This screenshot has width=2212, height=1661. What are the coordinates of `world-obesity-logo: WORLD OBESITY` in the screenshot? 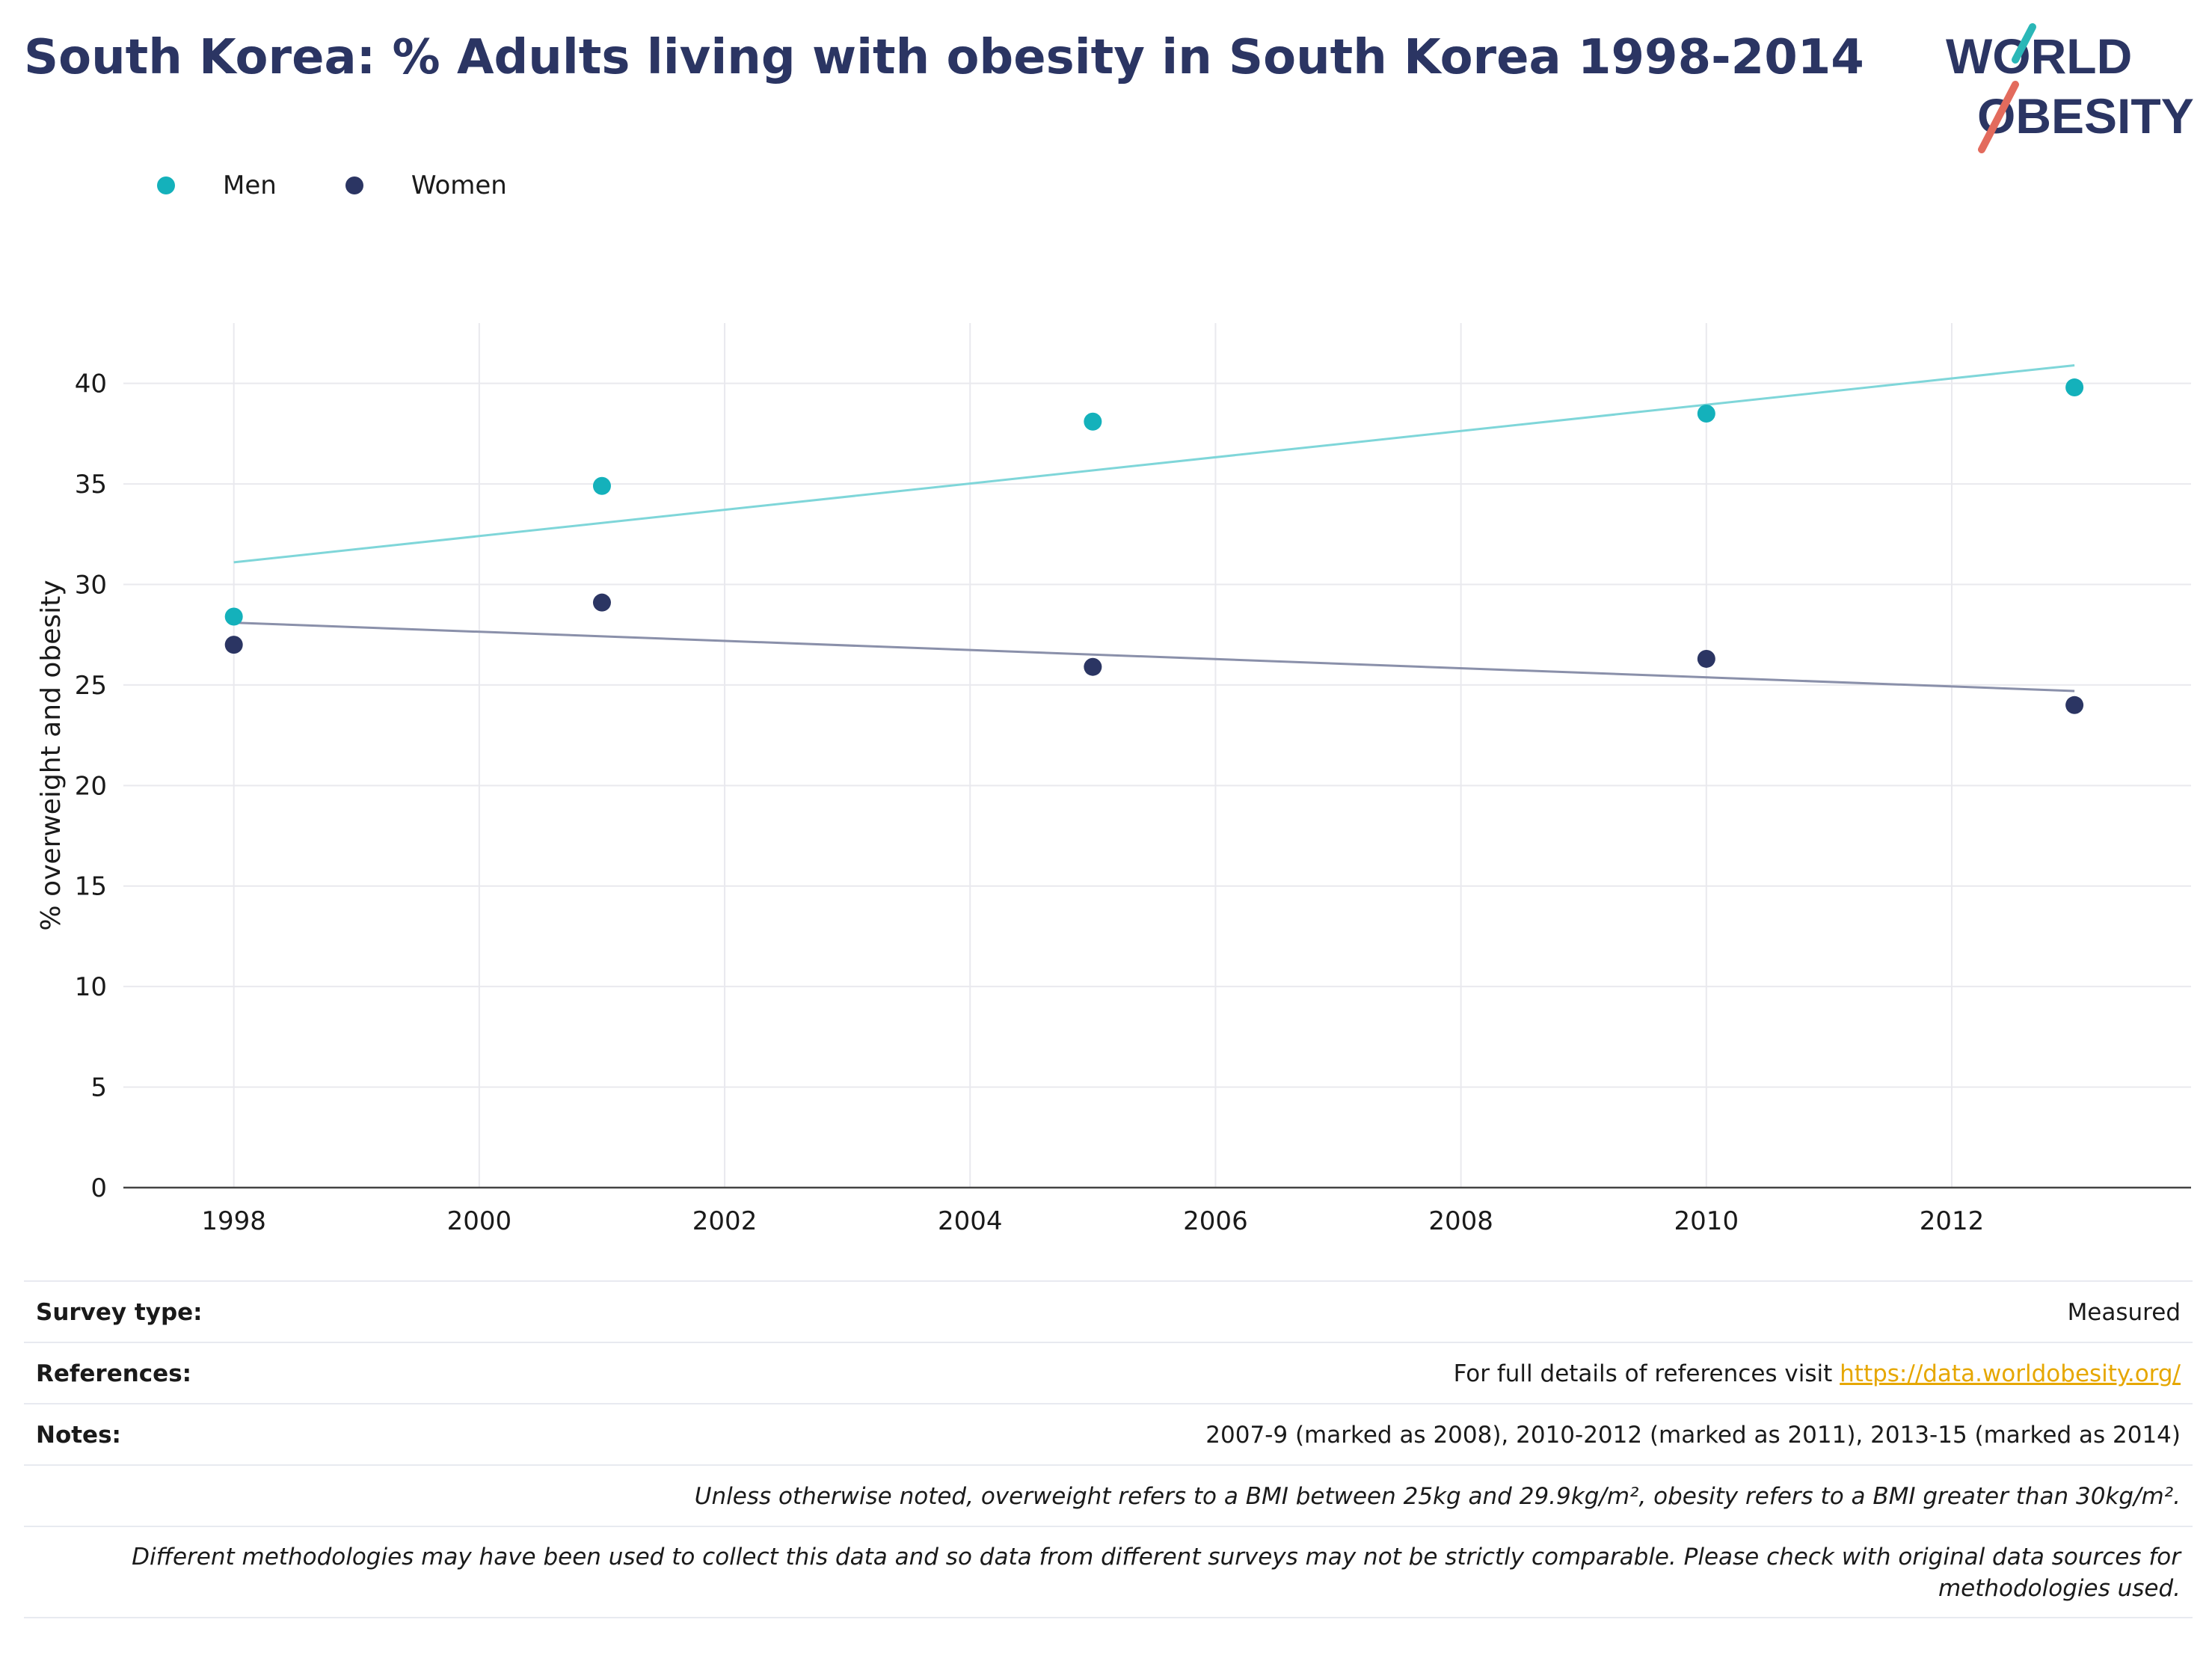 It's located at (2070, 88).